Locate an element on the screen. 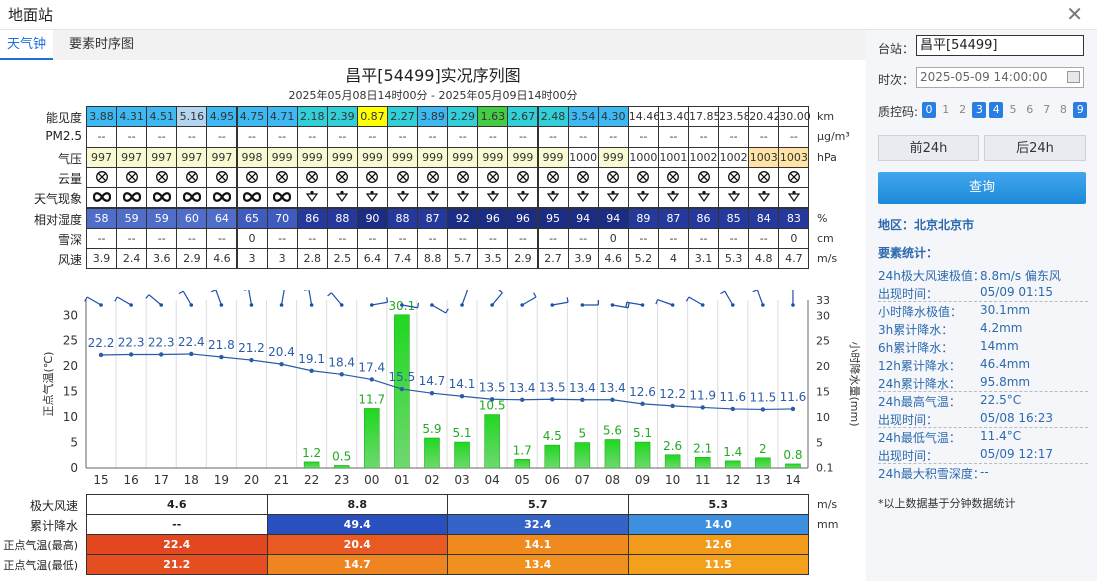 This screenshot has height=581, width=1097. x-tick-label: 05 is located at coordinates (522, 480).